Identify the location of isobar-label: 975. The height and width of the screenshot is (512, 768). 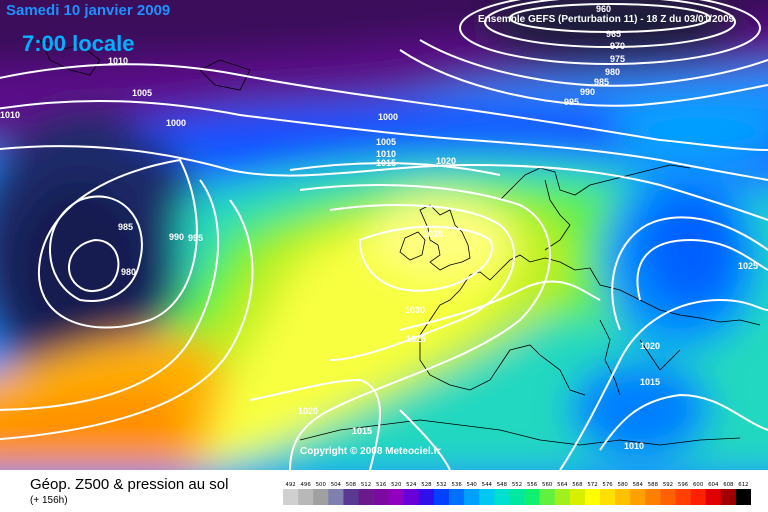
(617, 59).